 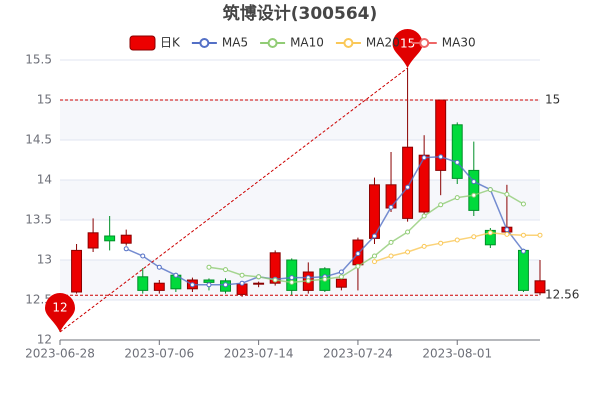 I want to click on y-tick-label: 13, so click(x=44, y=260).